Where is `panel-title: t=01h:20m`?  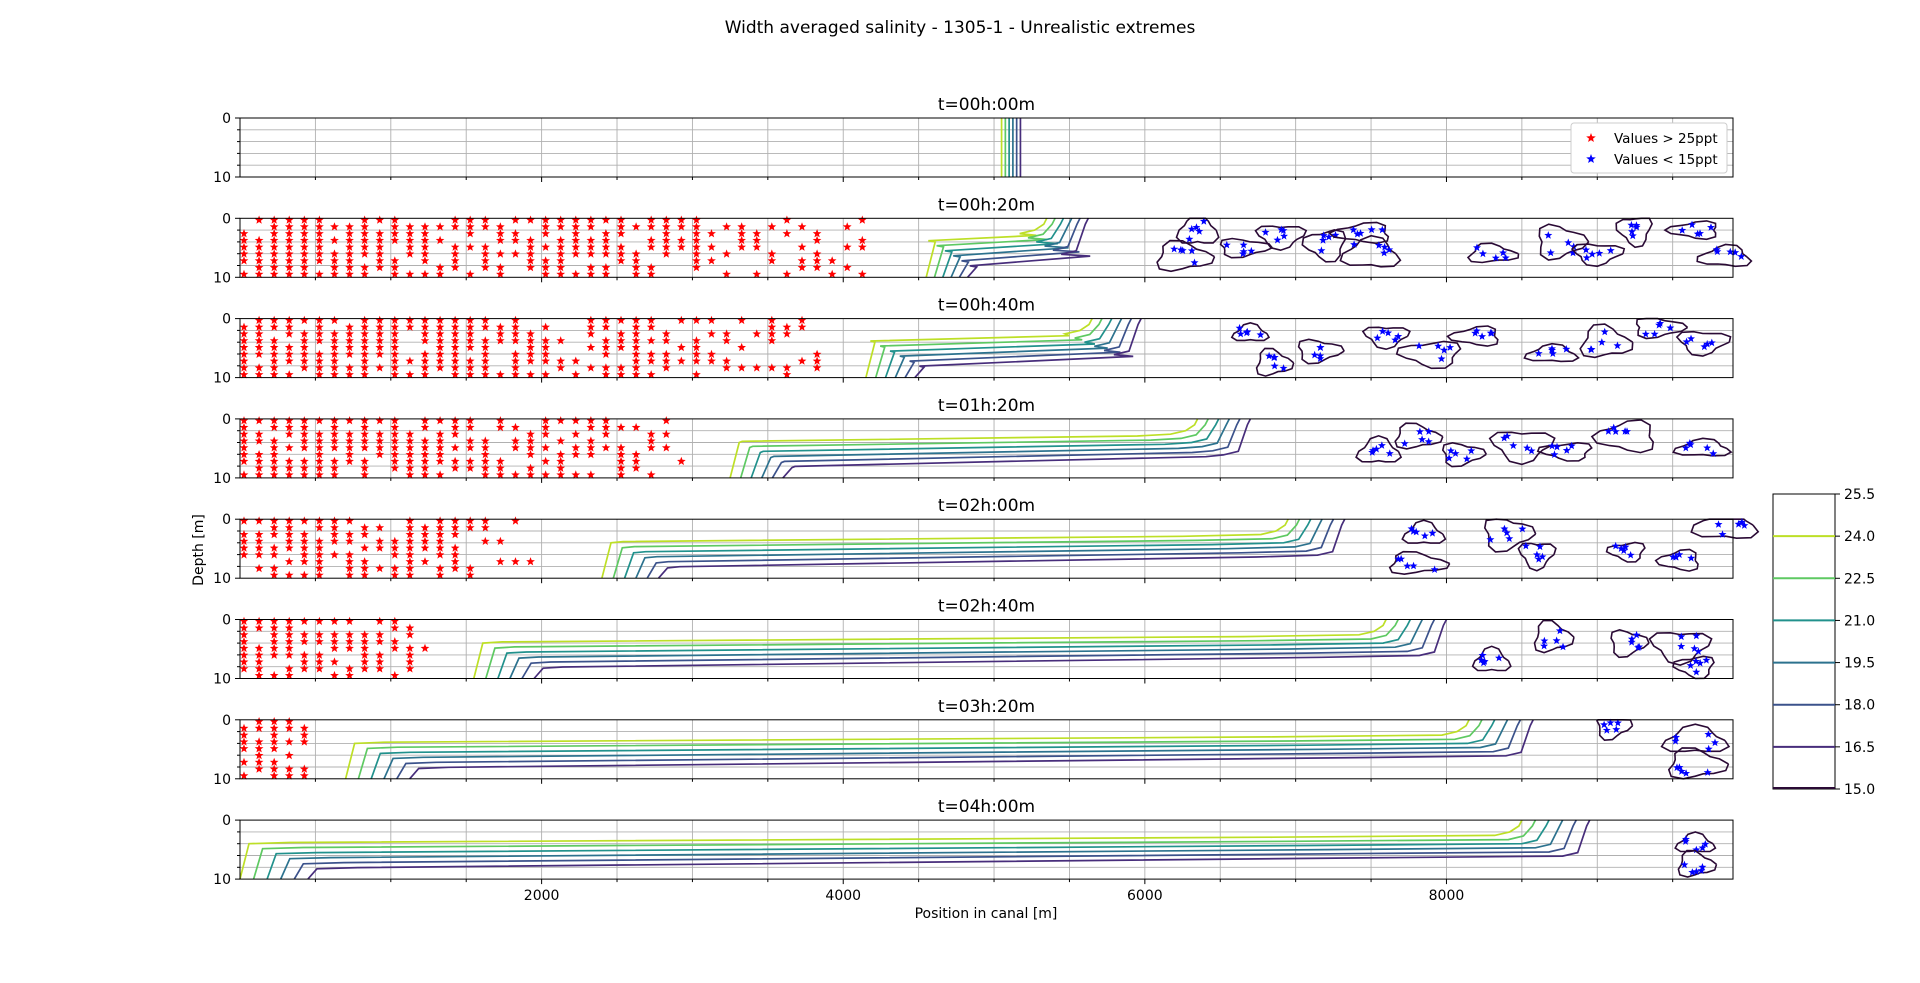 panel-title: t=01h:20m is located at coordinates (986, 406).